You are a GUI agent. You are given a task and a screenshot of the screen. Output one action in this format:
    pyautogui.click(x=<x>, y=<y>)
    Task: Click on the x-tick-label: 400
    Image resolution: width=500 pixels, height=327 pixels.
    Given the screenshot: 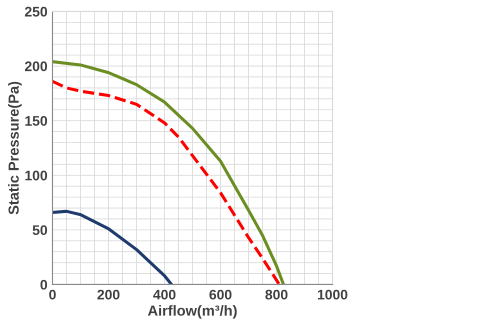 What is the action you would take?
    pyautogui.click(x=164, y=295)
    